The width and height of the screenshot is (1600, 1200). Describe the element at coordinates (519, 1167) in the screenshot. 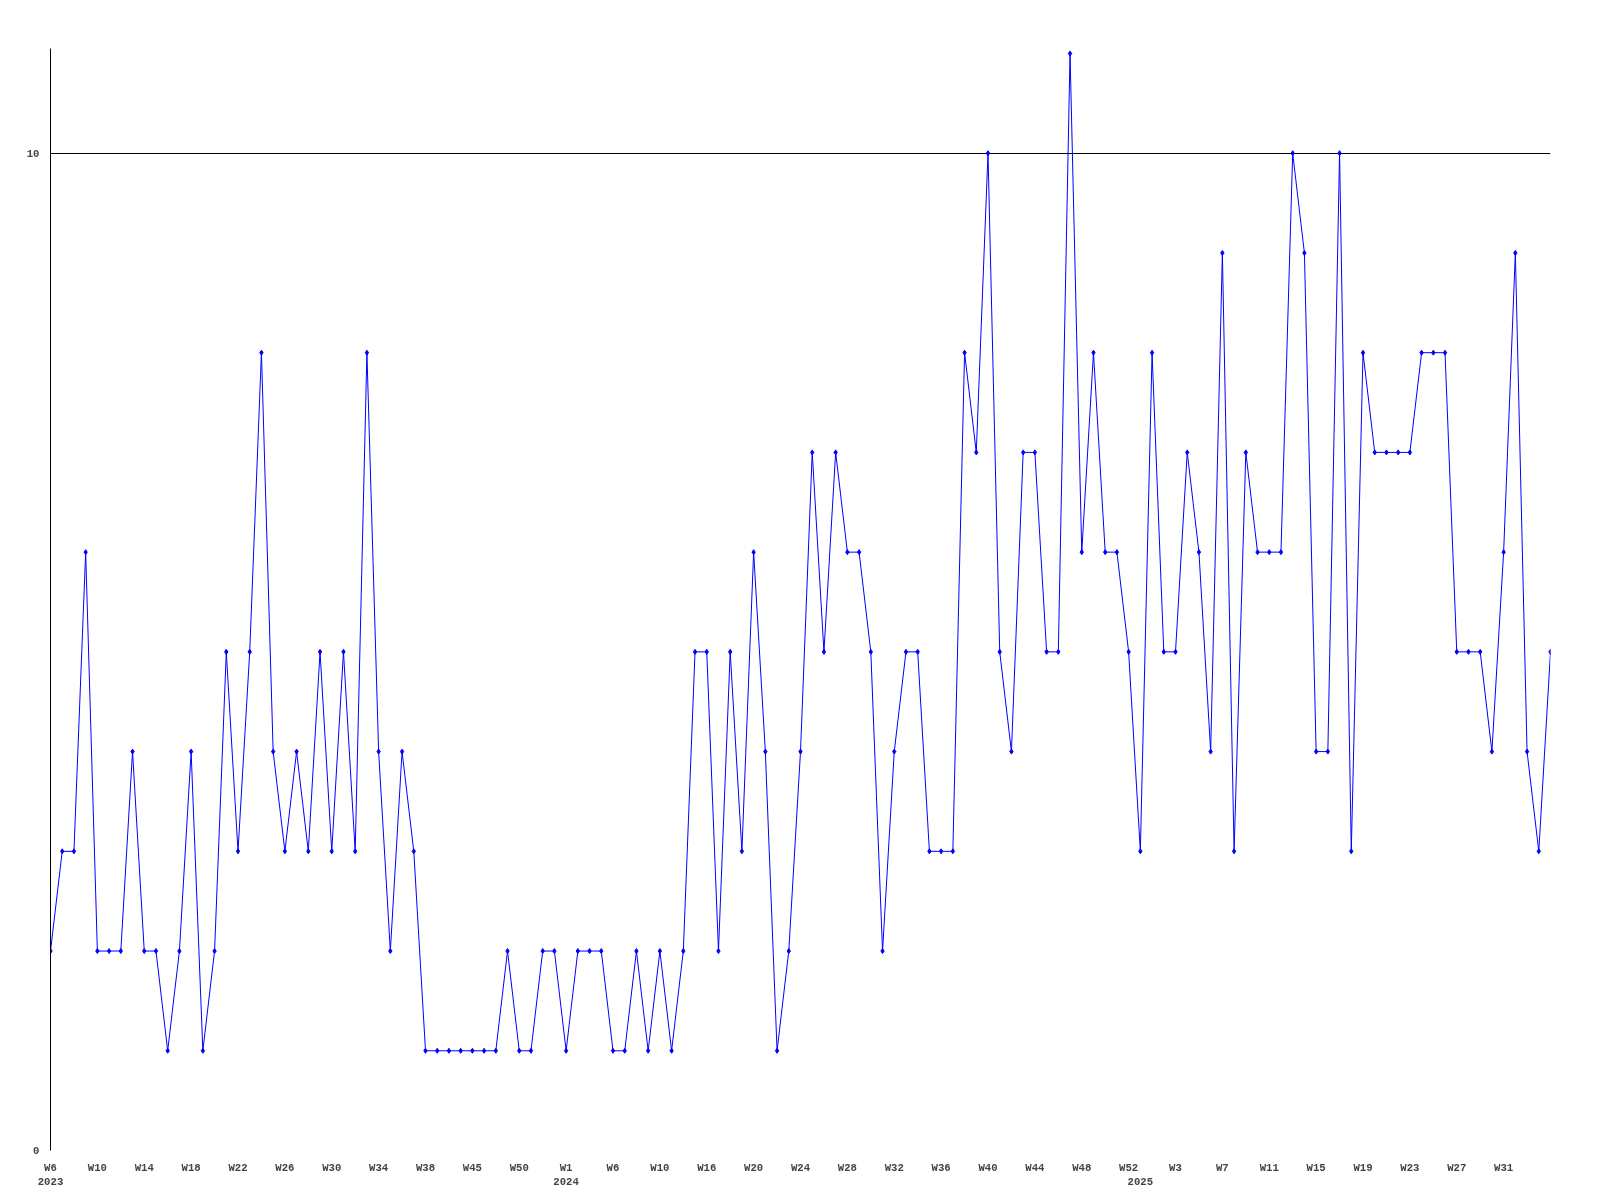

I see `x-tick-label: W50` at that location.